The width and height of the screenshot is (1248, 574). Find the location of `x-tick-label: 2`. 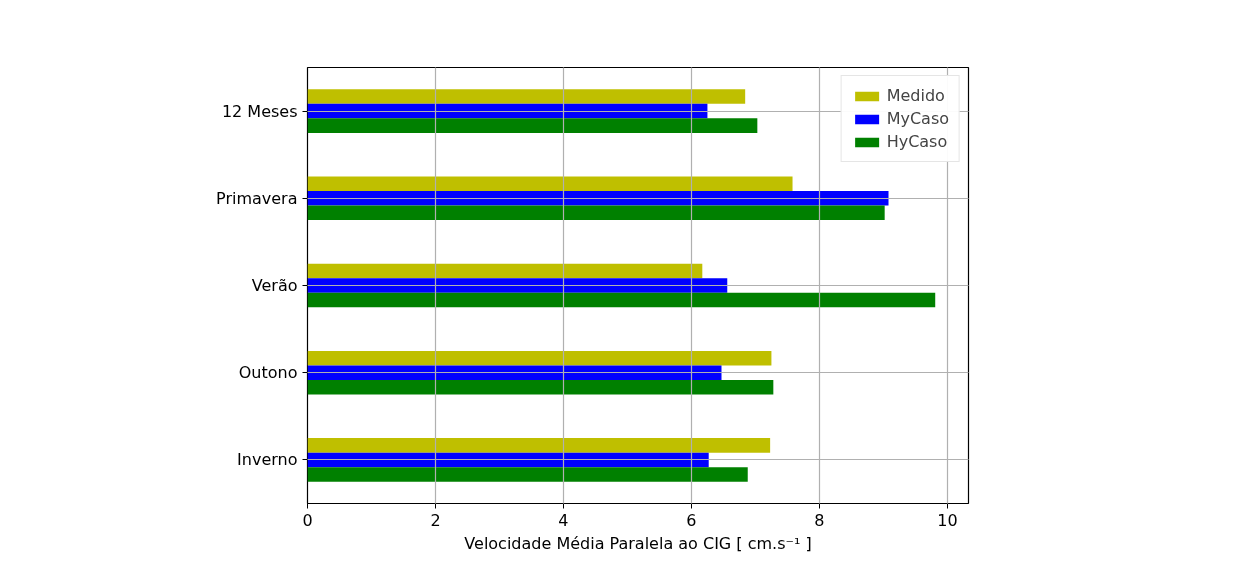

x-tick-label: 2 is located at coordinates (435, 520).